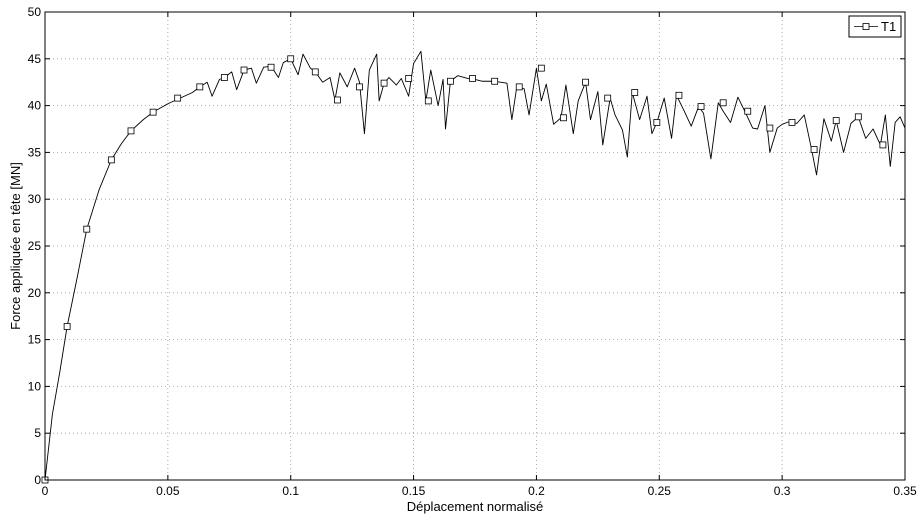 This screenshot has height=515, width=919. Describe the element at coordinates (782, 491) in the screenshot. I see `x-tick-label: 0.3` at that location.